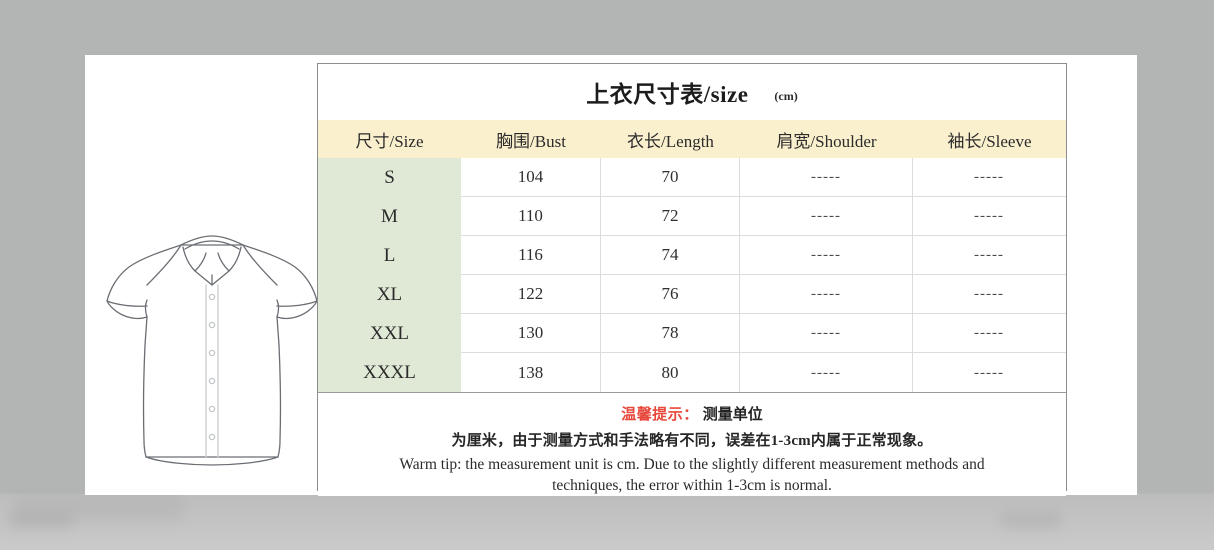 The image size is (1214, 550). I want to click on table-row: 138 80 ----- -----, so click(763, 373).